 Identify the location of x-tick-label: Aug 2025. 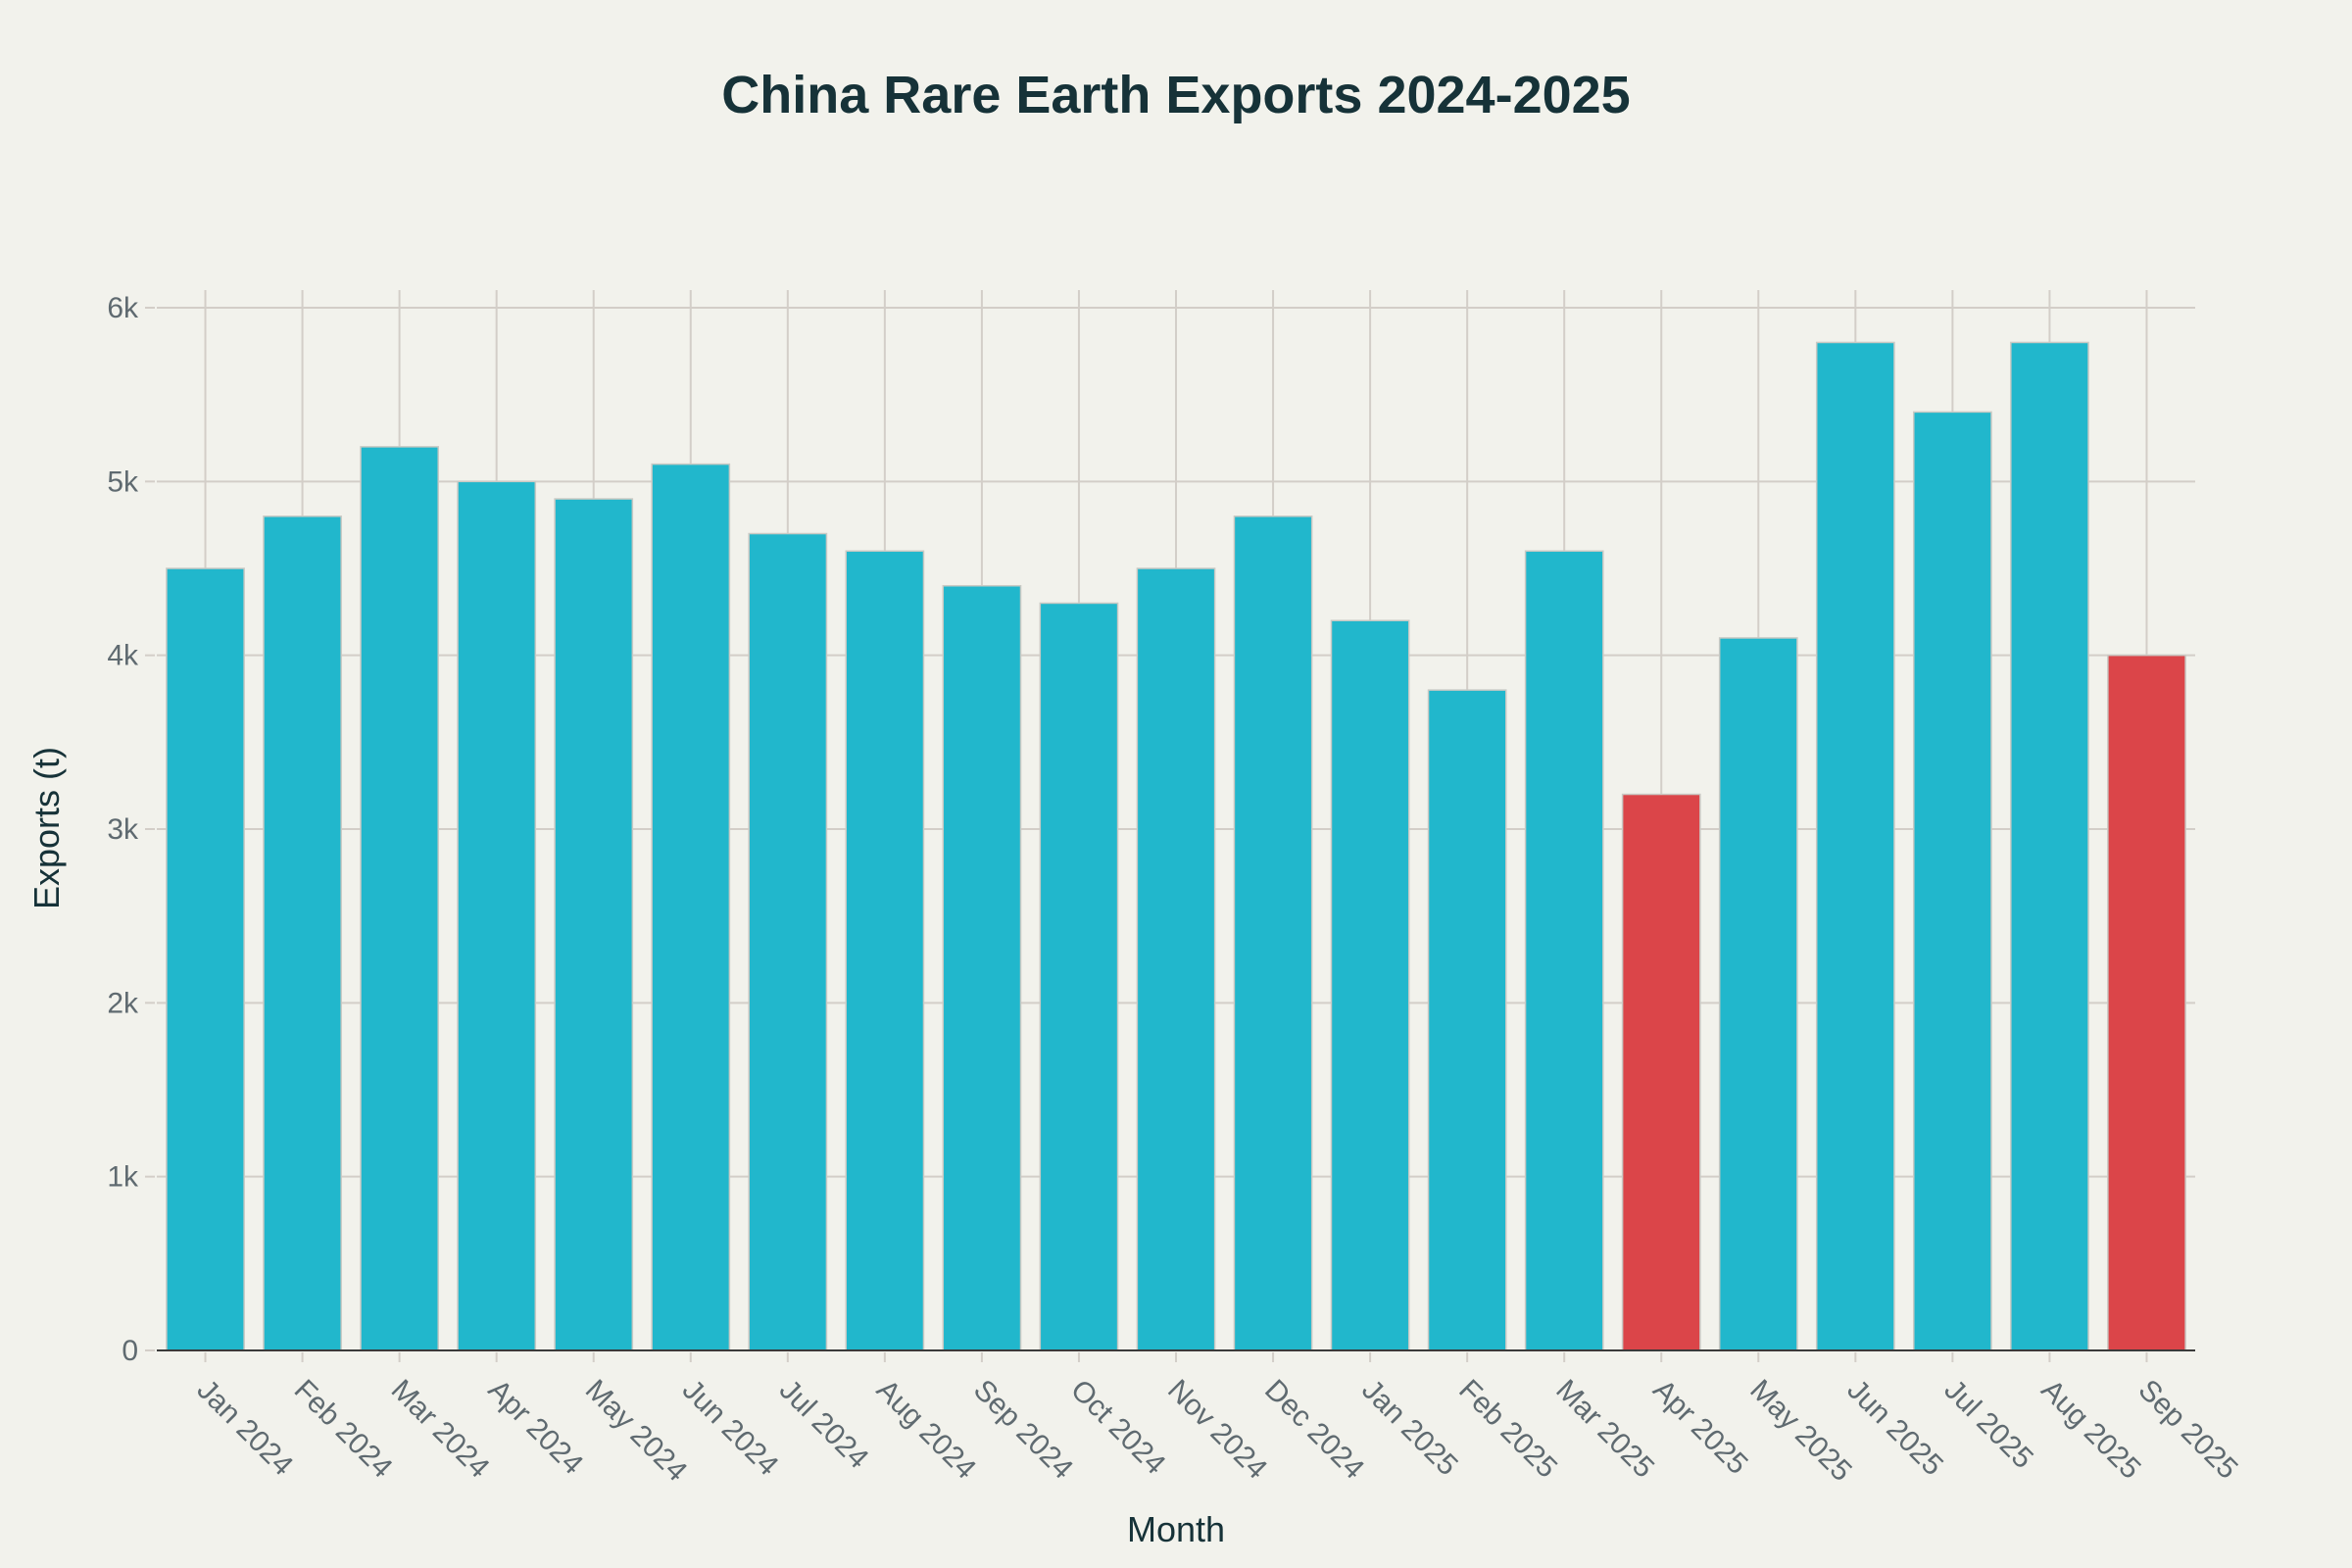
(2090, 1430).